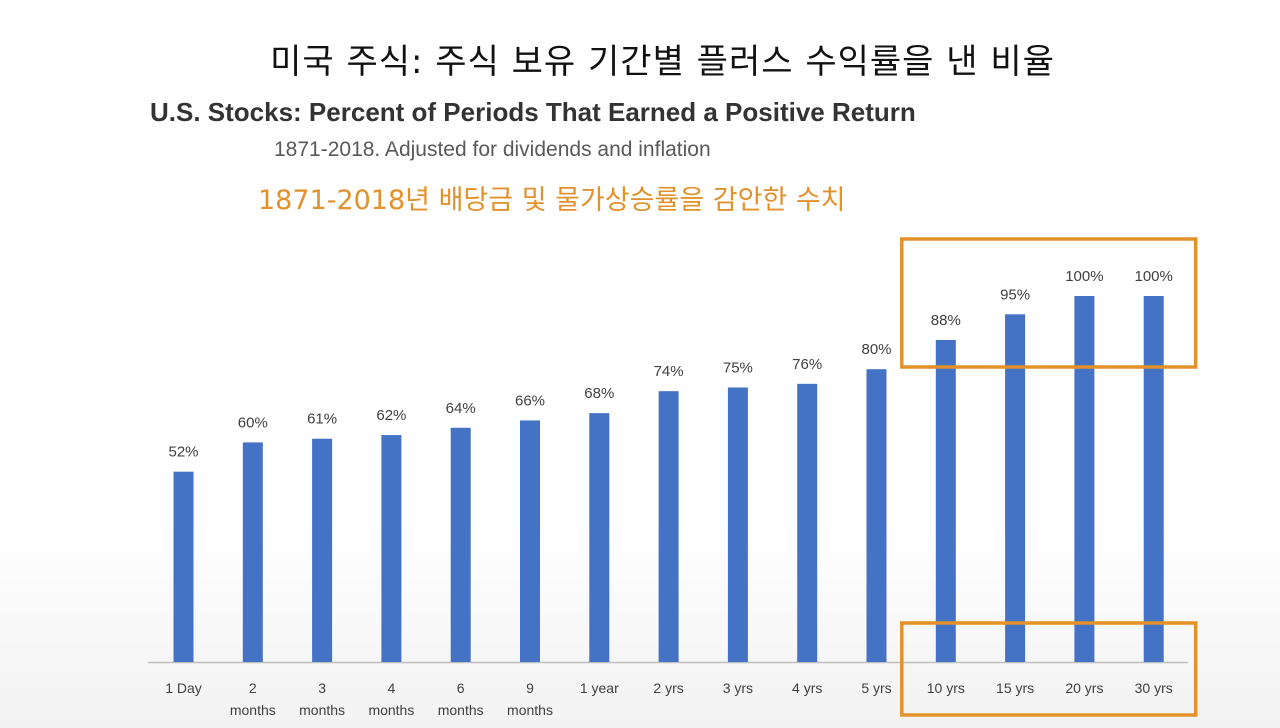 This screenshot has height=728, width=1280. I want to click on x-tick-label: 10 yrs, so click(946, 688).